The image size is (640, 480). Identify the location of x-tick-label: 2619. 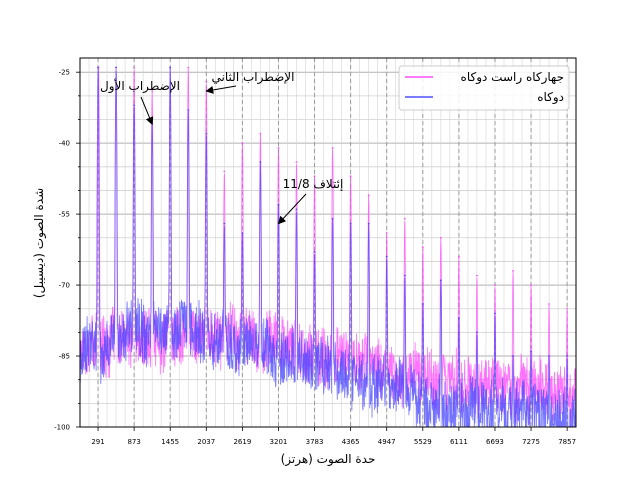
(242, 442).